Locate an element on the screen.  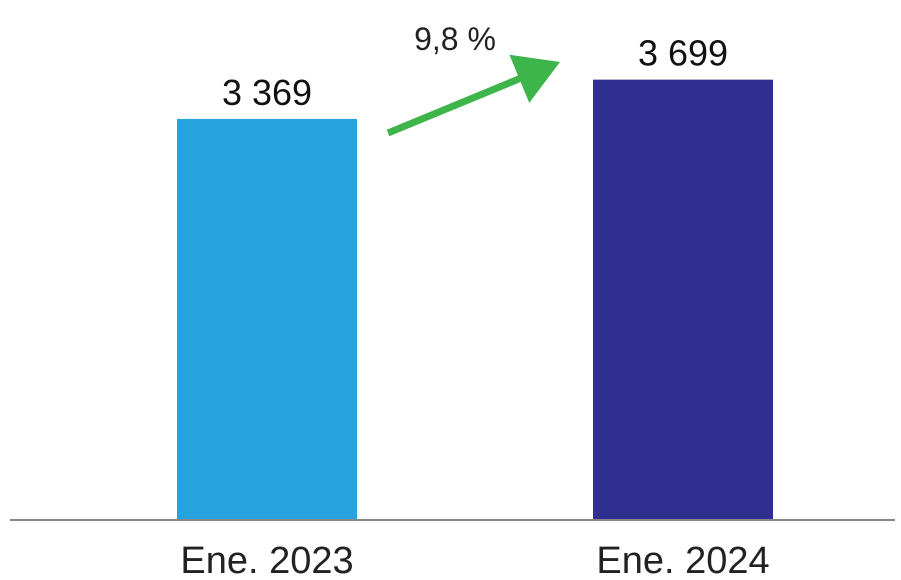
arrow-up-icon is located at coordinates (534, 78).